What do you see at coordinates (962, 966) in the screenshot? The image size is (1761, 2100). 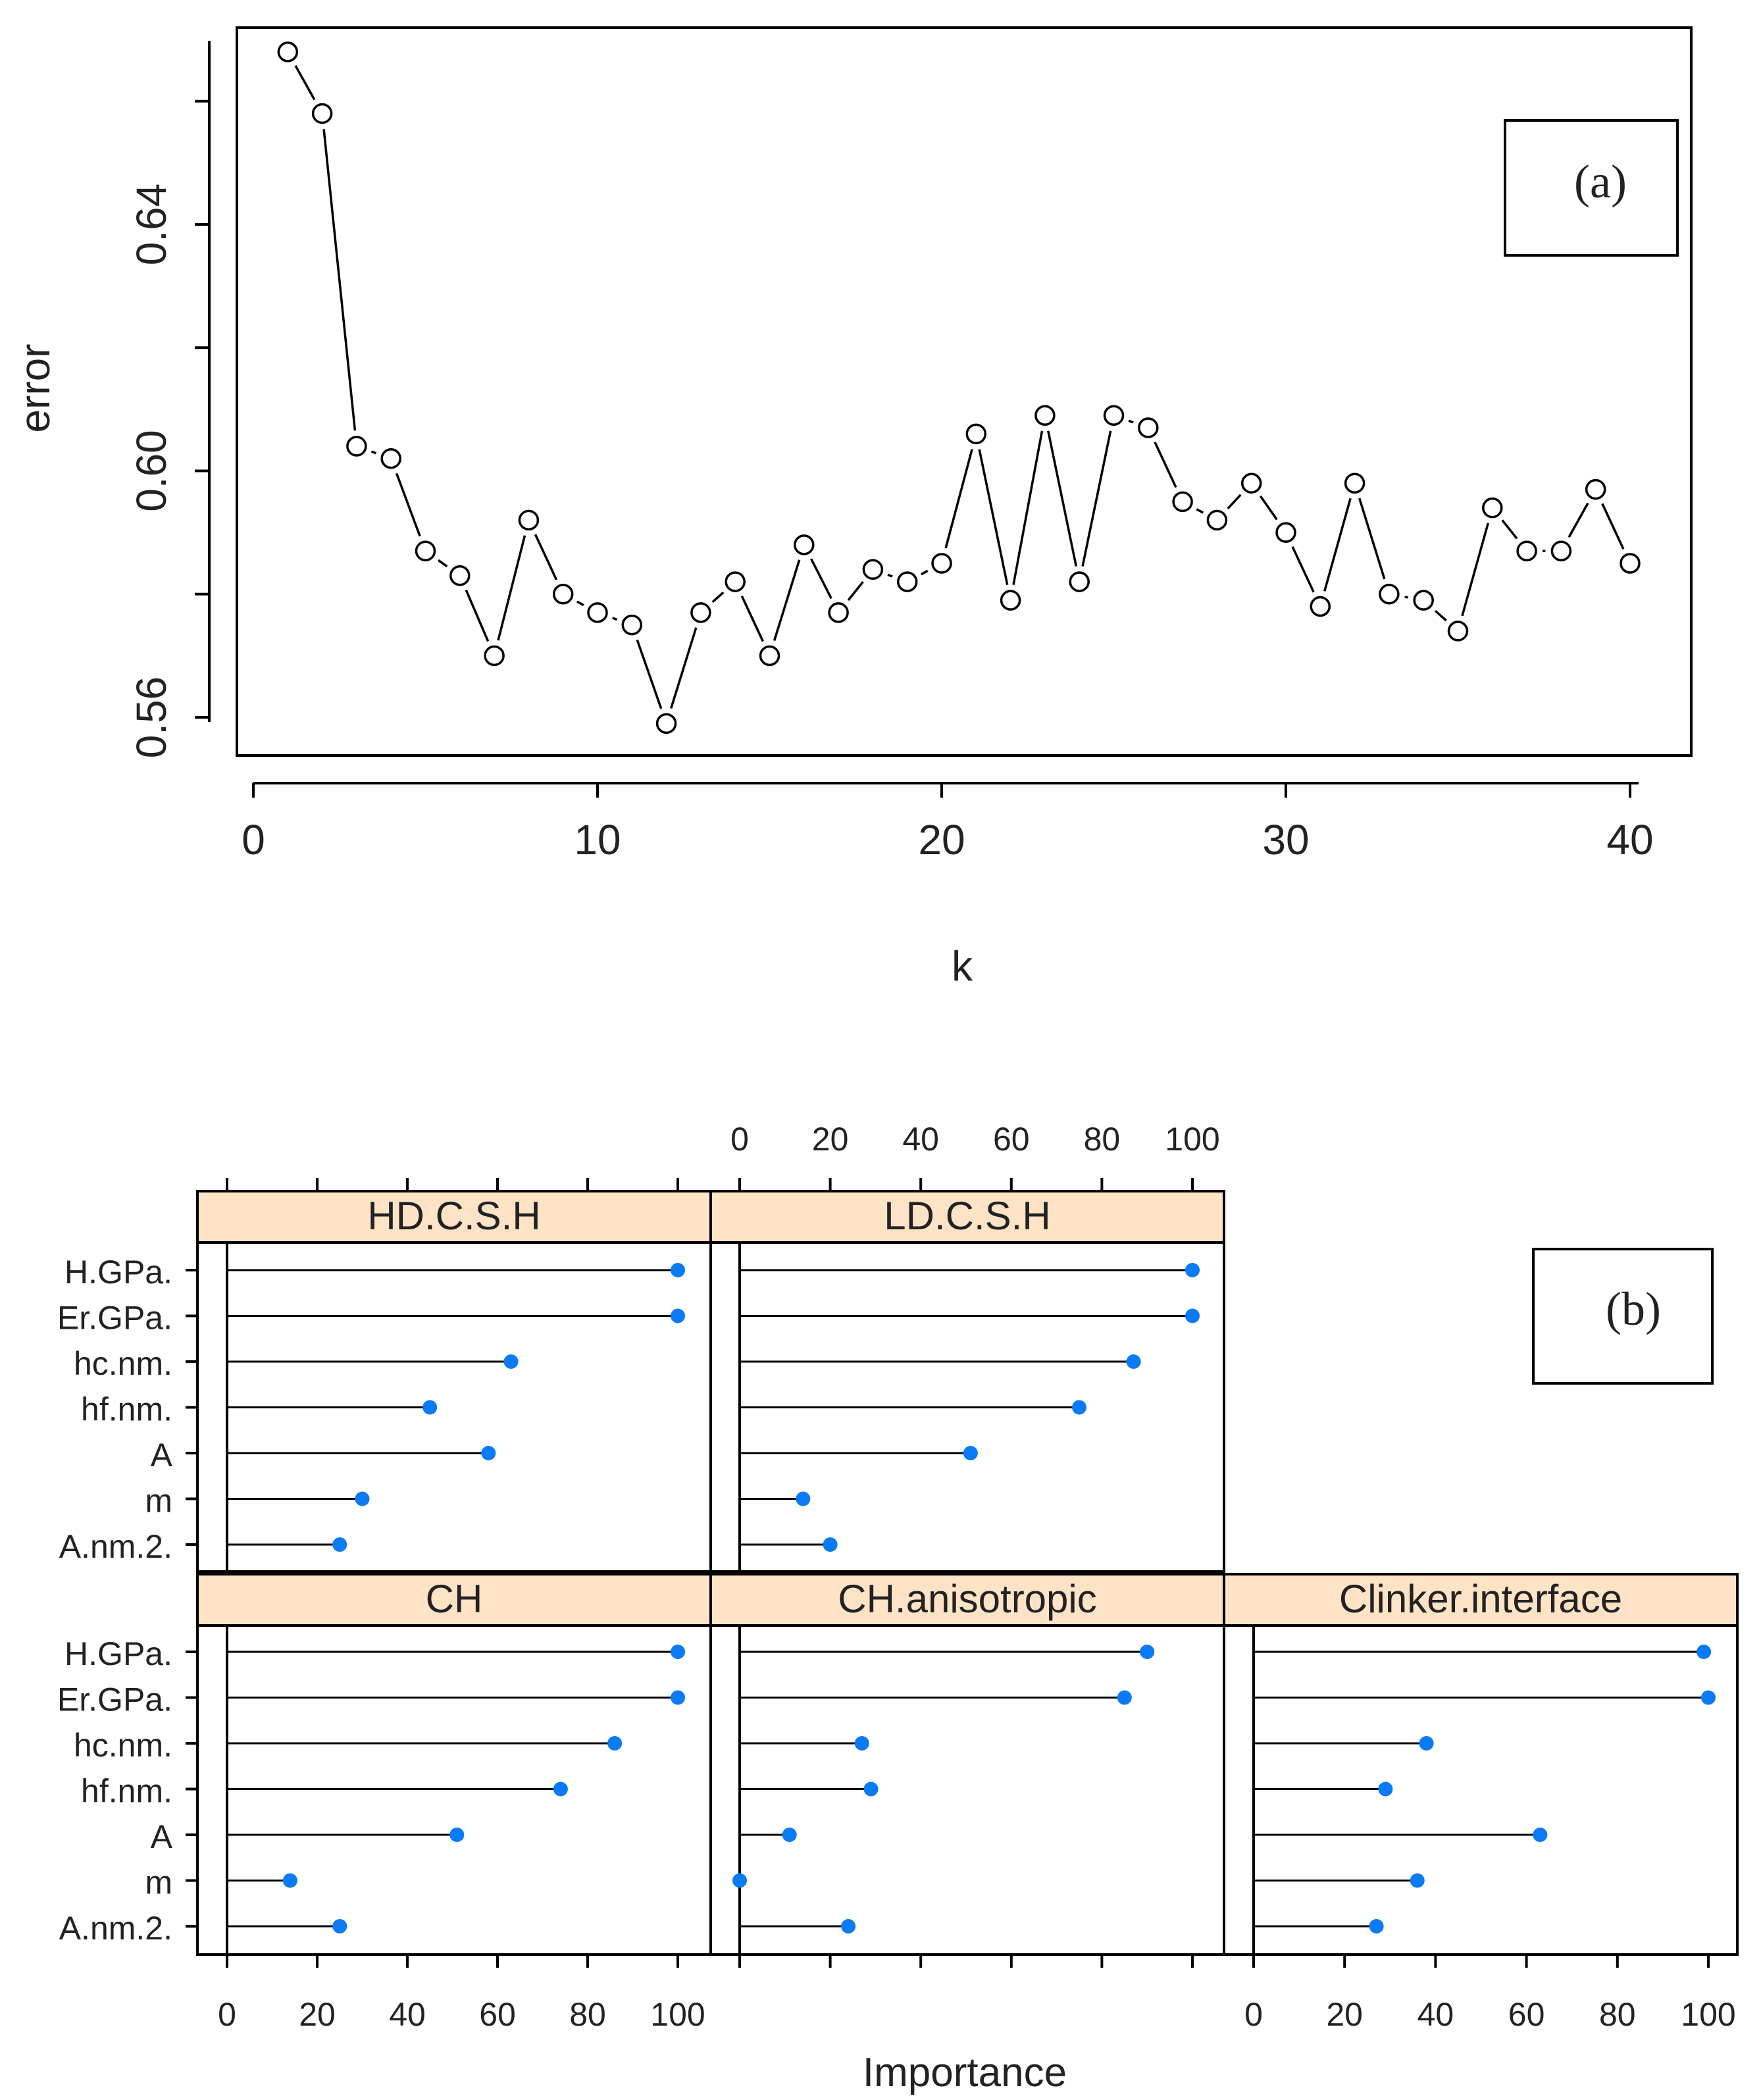 I see `plot-a-x-label: k` at bounding box center [962, 966].